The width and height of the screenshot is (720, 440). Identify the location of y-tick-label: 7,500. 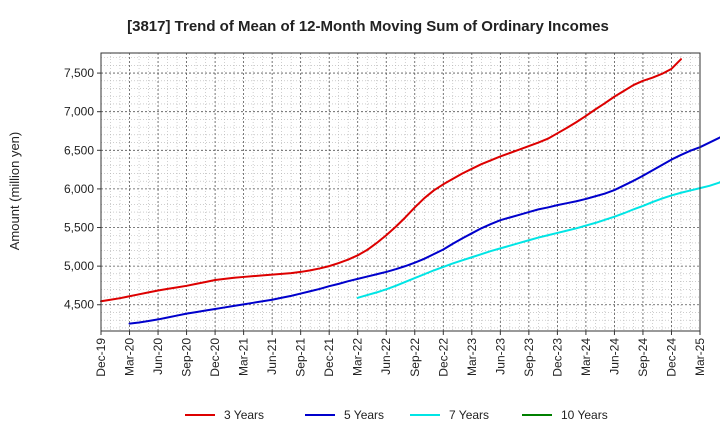
(79, 73).